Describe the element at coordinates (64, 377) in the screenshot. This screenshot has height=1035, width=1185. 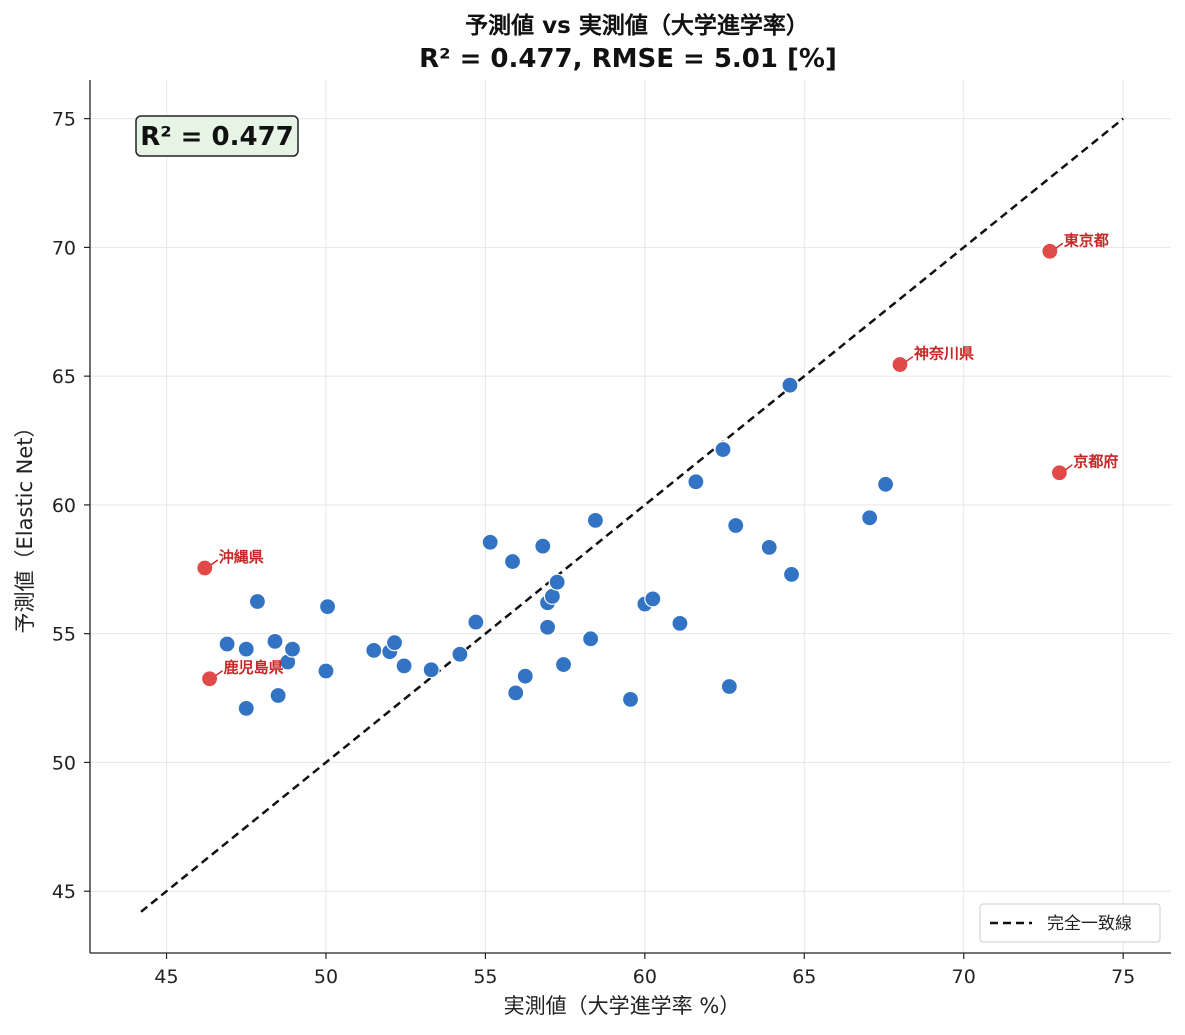
I see `y-tick-label: 65` at that location.